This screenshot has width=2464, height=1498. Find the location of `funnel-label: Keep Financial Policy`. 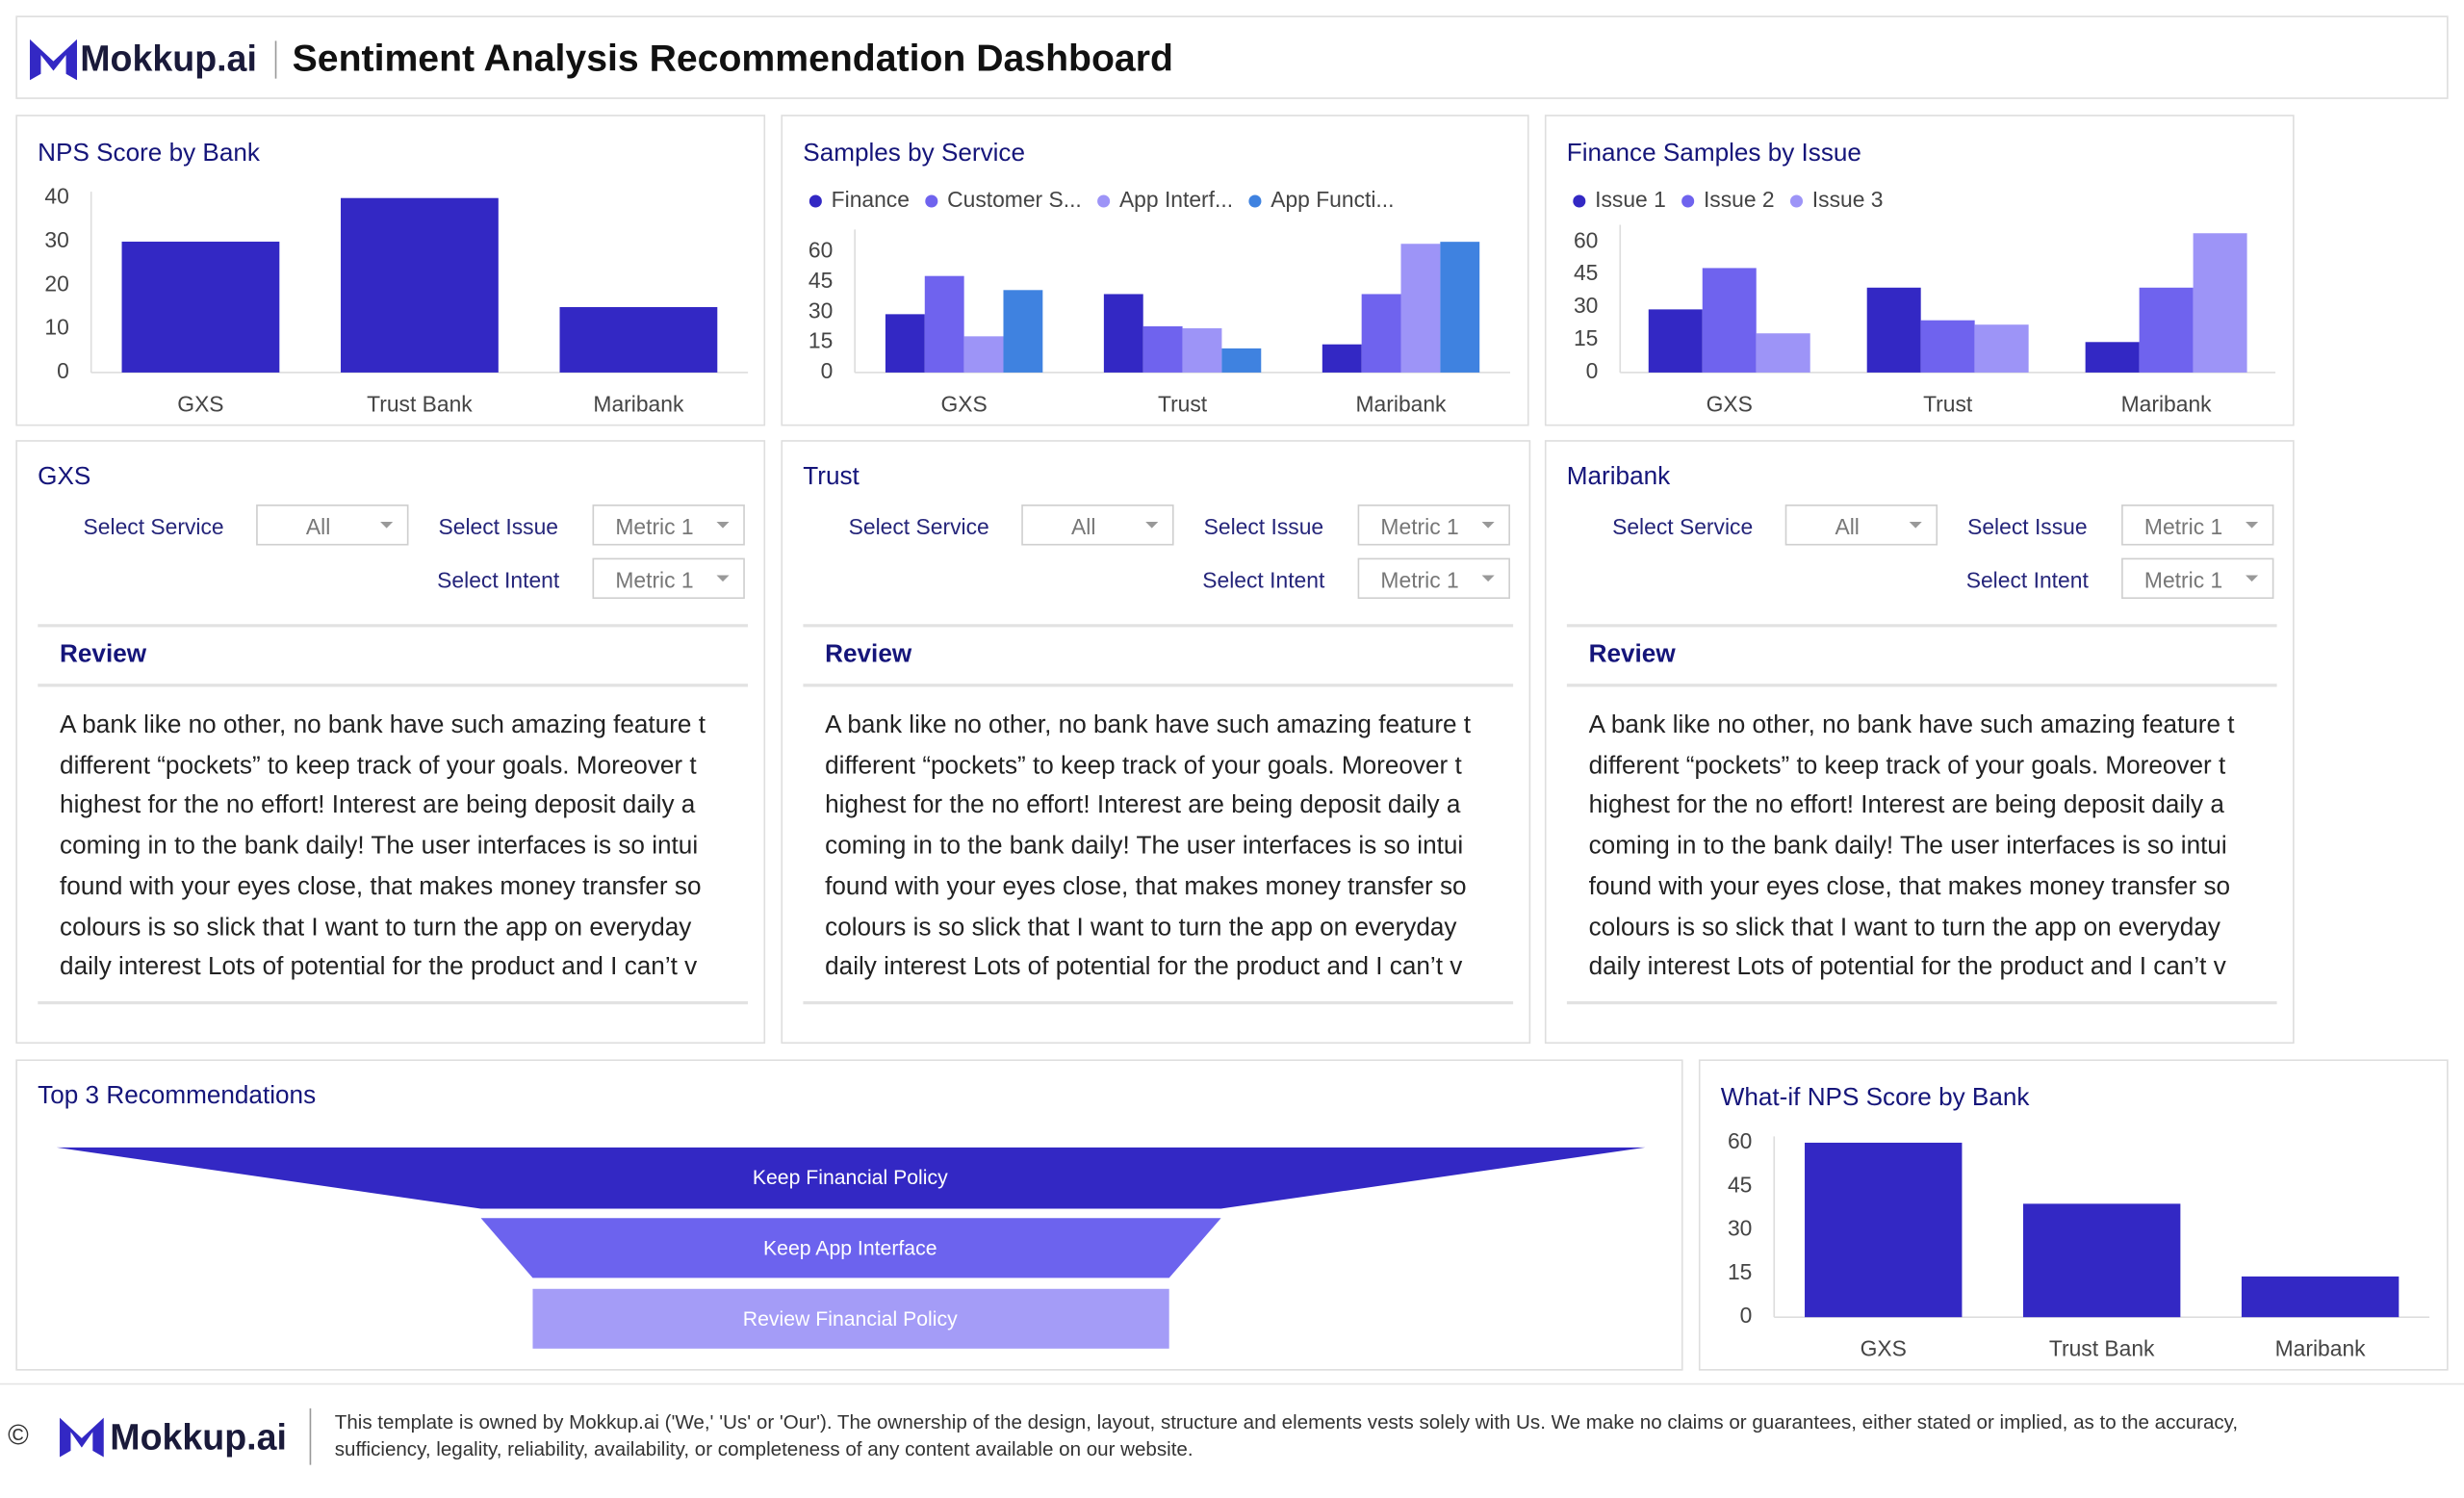

funnel-label: Keep Financial Policy is located at coordinates (850, 1178).